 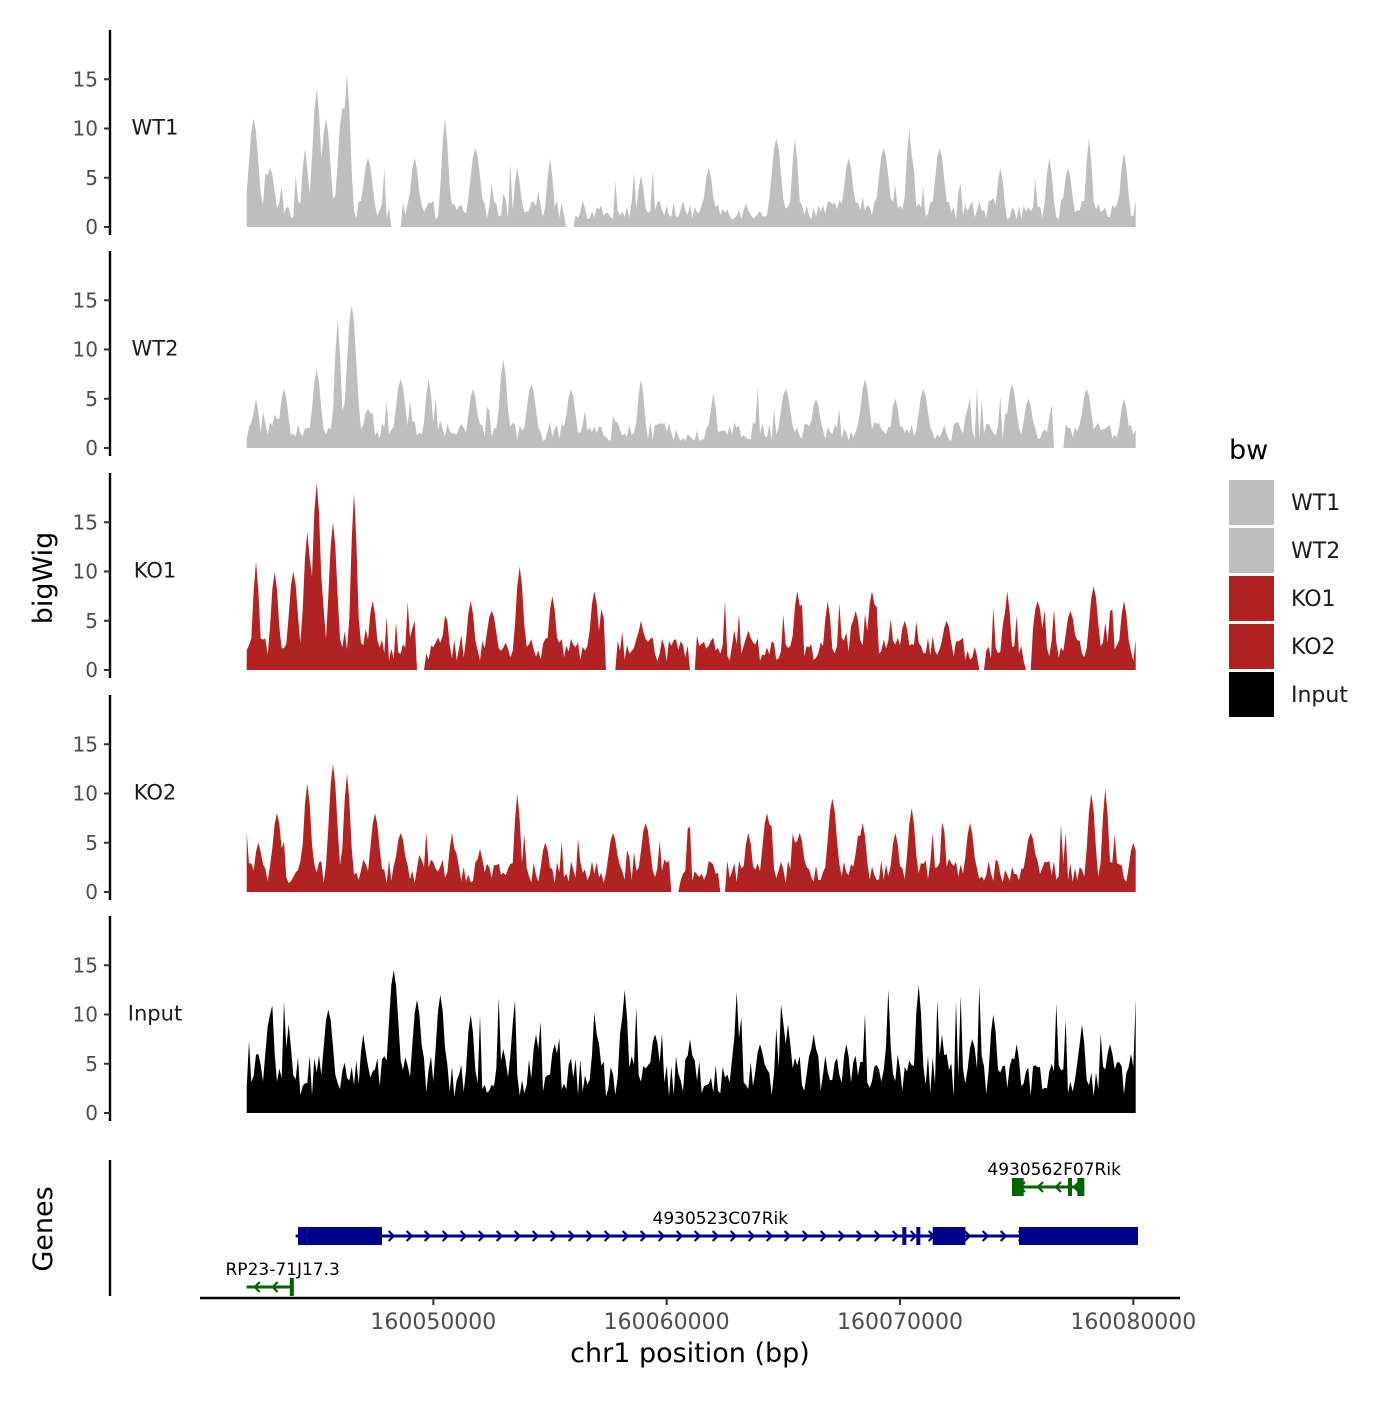 What do you see at coordinates (283, 1270) in the screenshot?
I see `gene-label: RP23-71J17.3` at bounding box center [283, 1270].